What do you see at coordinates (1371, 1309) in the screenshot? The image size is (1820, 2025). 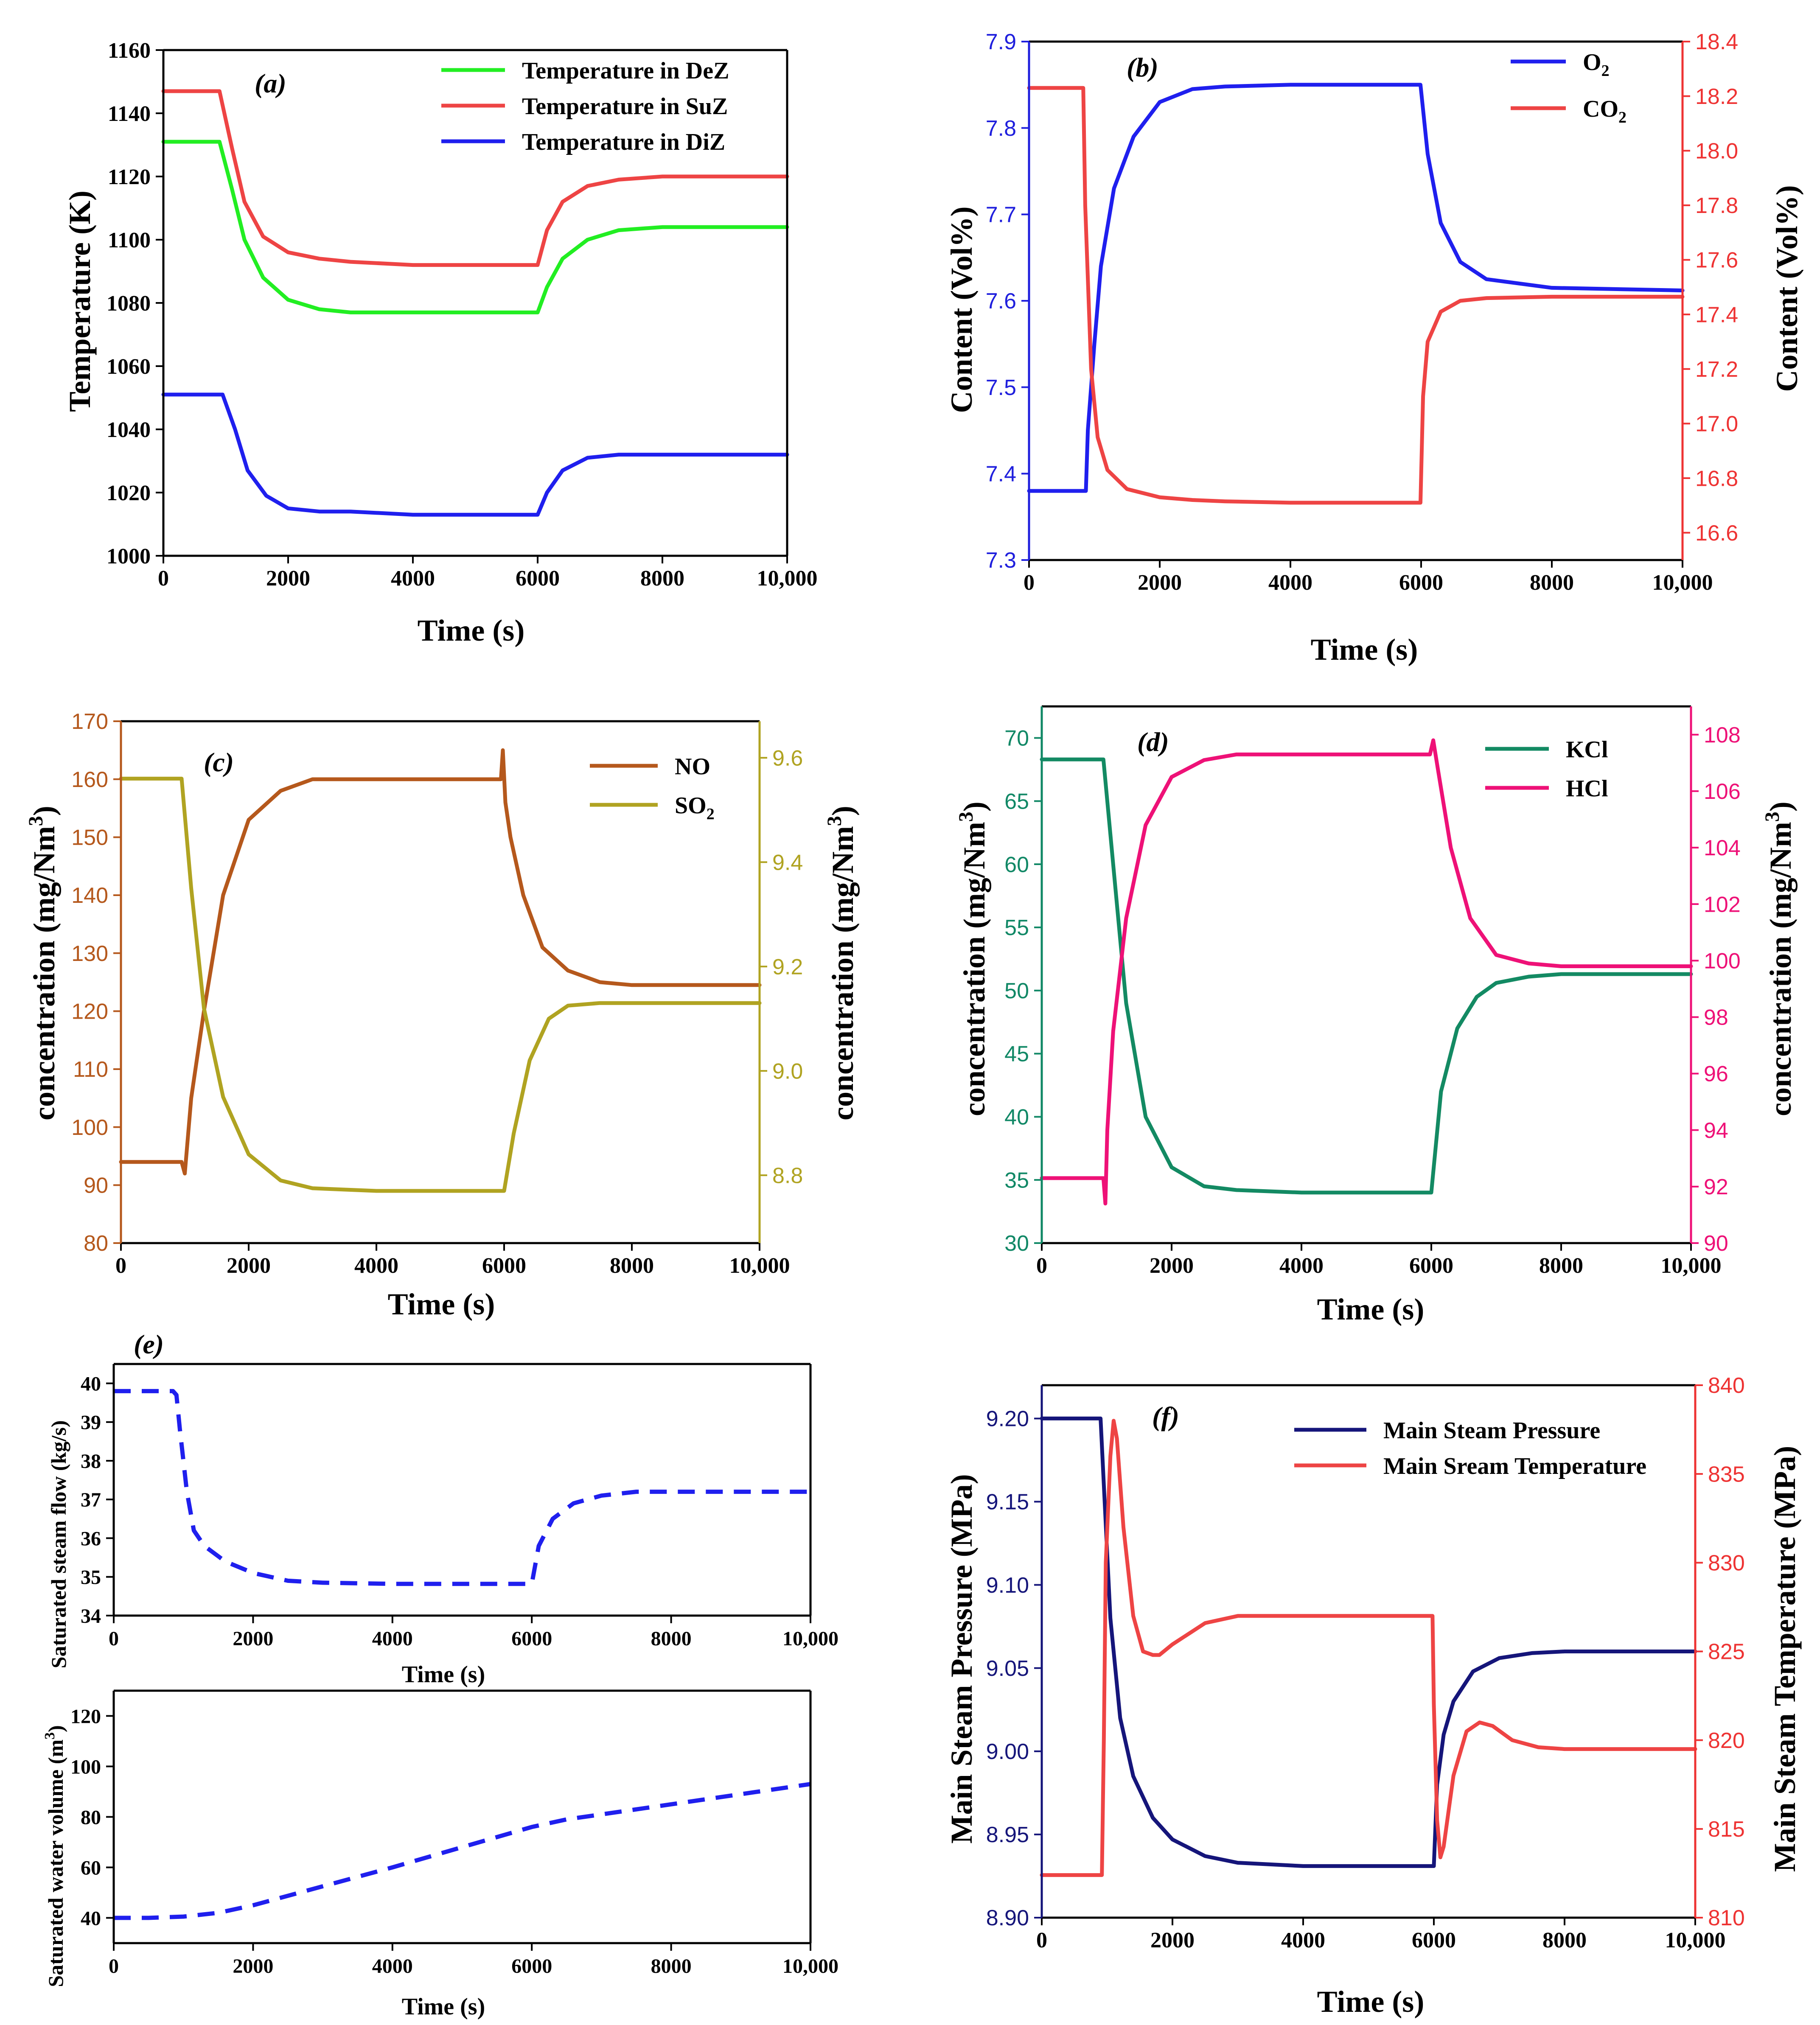 I see `panel-d-x-axis-title: Time (s)` at bounding box center [1371, 1309].